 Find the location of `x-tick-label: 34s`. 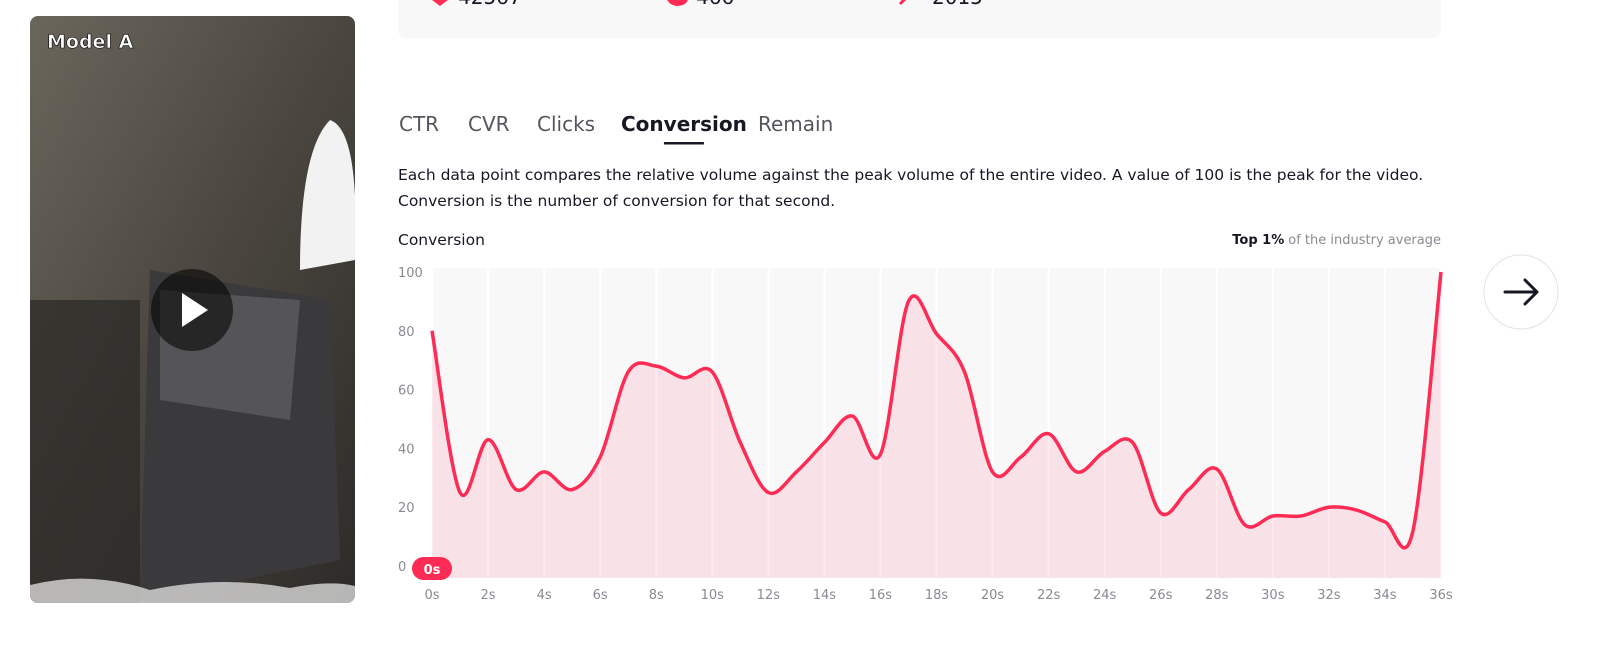

x-tick-label: 34s is located at coordinates (1385, 595).